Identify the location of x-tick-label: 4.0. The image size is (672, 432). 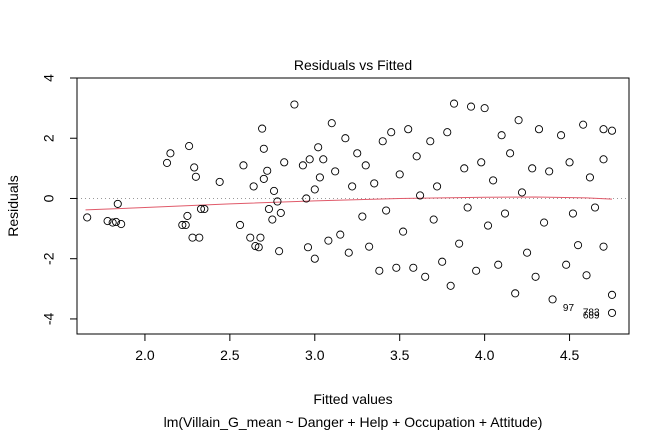
(485, 355).